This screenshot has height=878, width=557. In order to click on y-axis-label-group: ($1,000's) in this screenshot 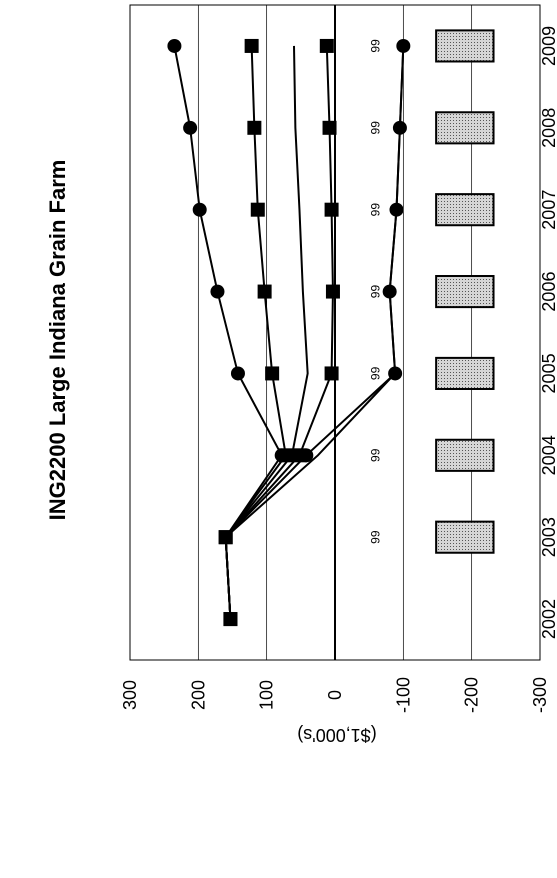, I will do `click(336, 735)`.